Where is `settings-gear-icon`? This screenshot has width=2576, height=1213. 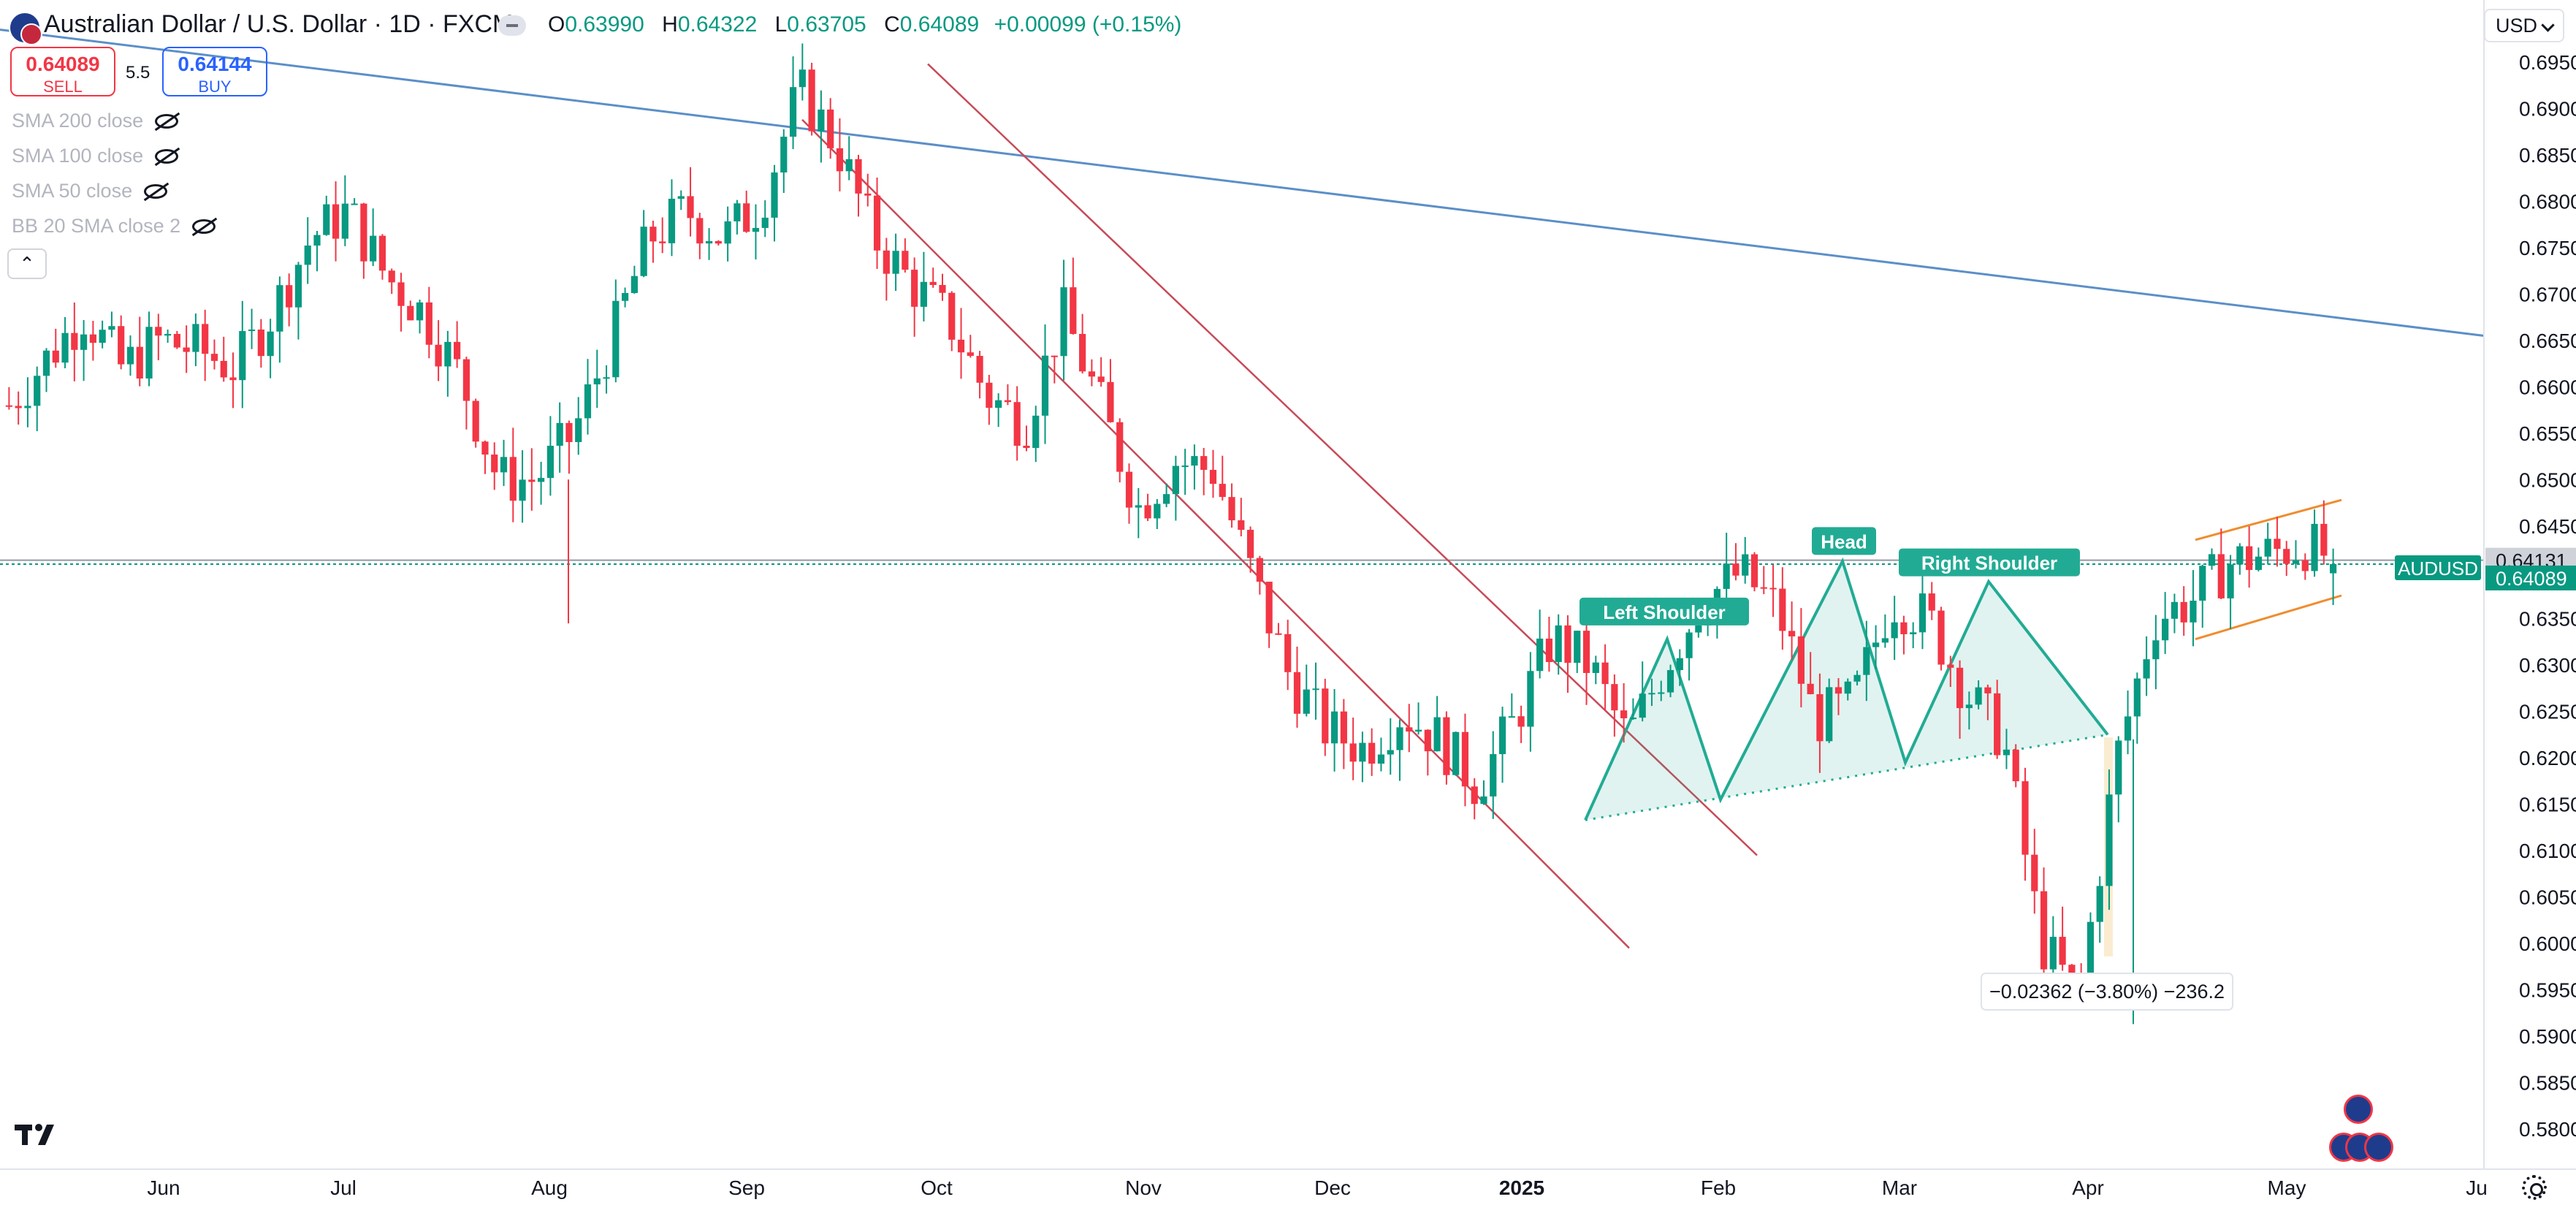
settings-gear-icon is located at coordinates (2535, 1187).